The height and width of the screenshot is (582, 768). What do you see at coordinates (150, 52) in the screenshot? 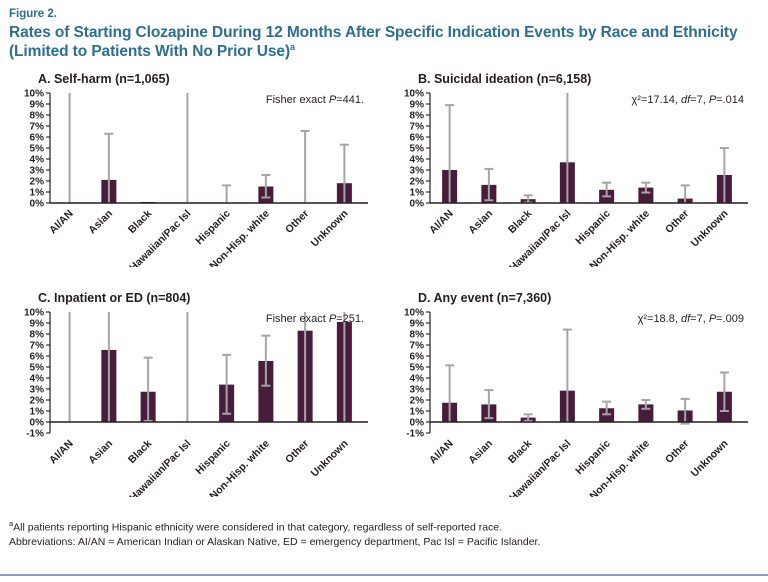
I see `figure-title-line2: (Limited to Patients With No Prior Use)` at bounding box center [150, 52].